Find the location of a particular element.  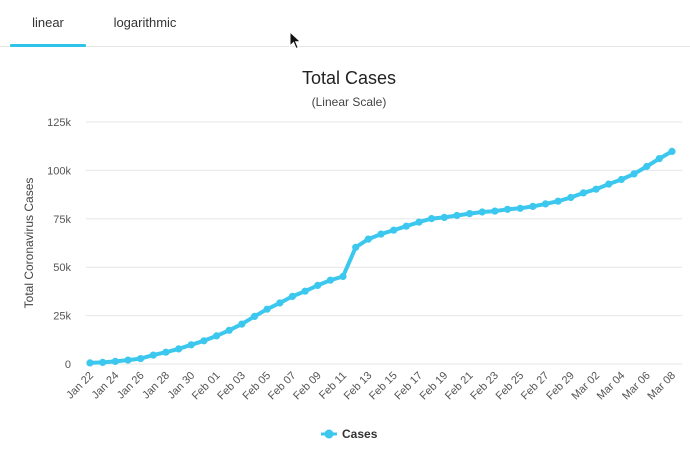

y-axis-title: Total Coronavirus Cases is located at coordinates (29, 243).